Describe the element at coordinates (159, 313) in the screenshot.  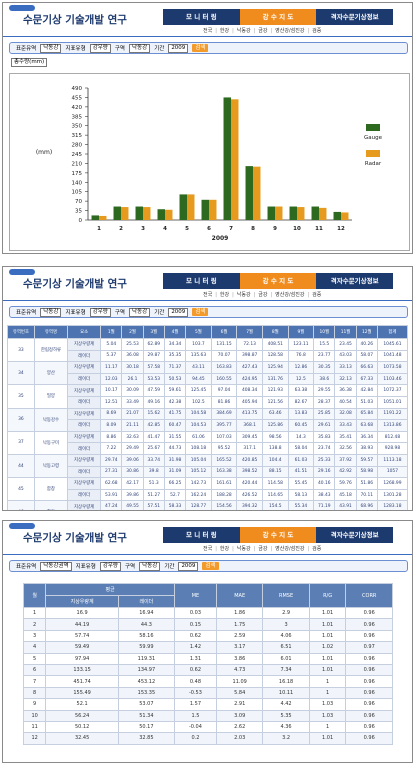
I see `filter-label: 기간` at that location.